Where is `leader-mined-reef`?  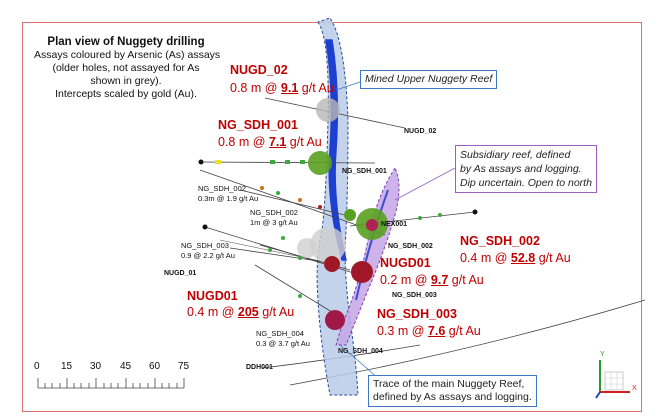
leader-mined-reef is located at coordinates (348, 86).